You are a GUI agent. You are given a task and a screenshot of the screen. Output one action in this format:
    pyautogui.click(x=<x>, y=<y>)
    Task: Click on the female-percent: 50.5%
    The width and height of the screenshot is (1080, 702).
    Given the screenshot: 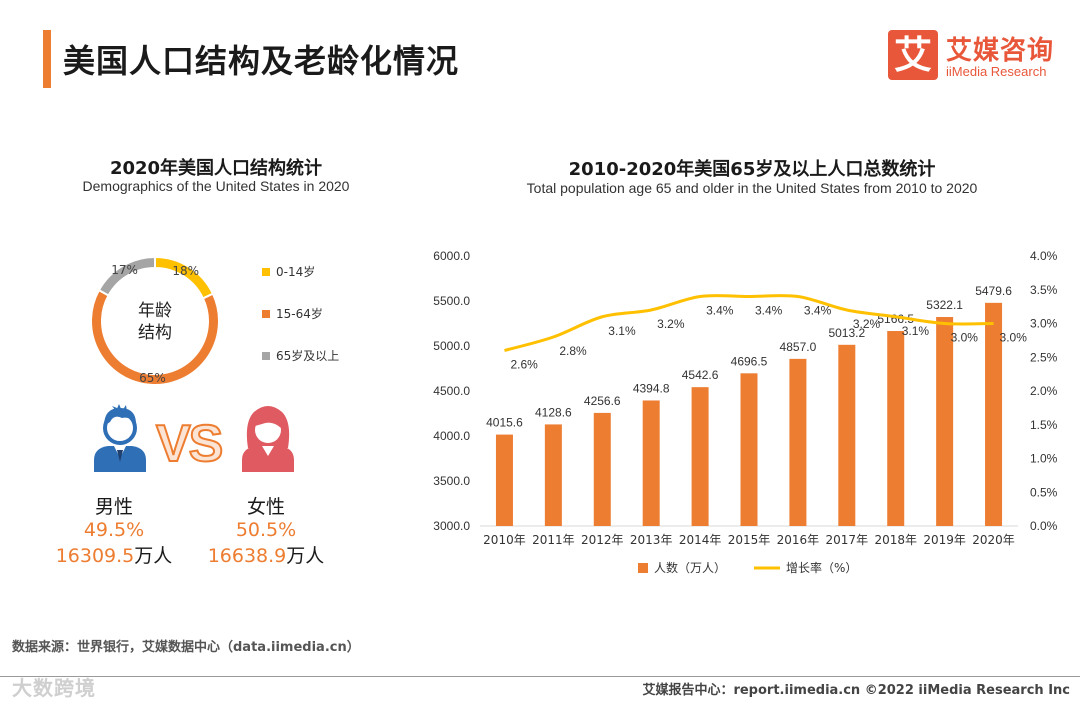 What is the action you would take?
    pyautogui.click(x=266, y=530)
    